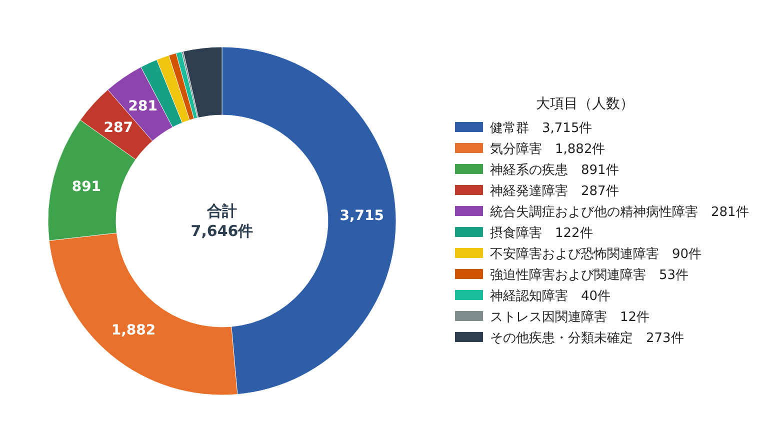 This screenshot has width=768, height=443. Describe the element at coordinates (222, 231) in the screenshot. I see `text: 7,646件` at that location.